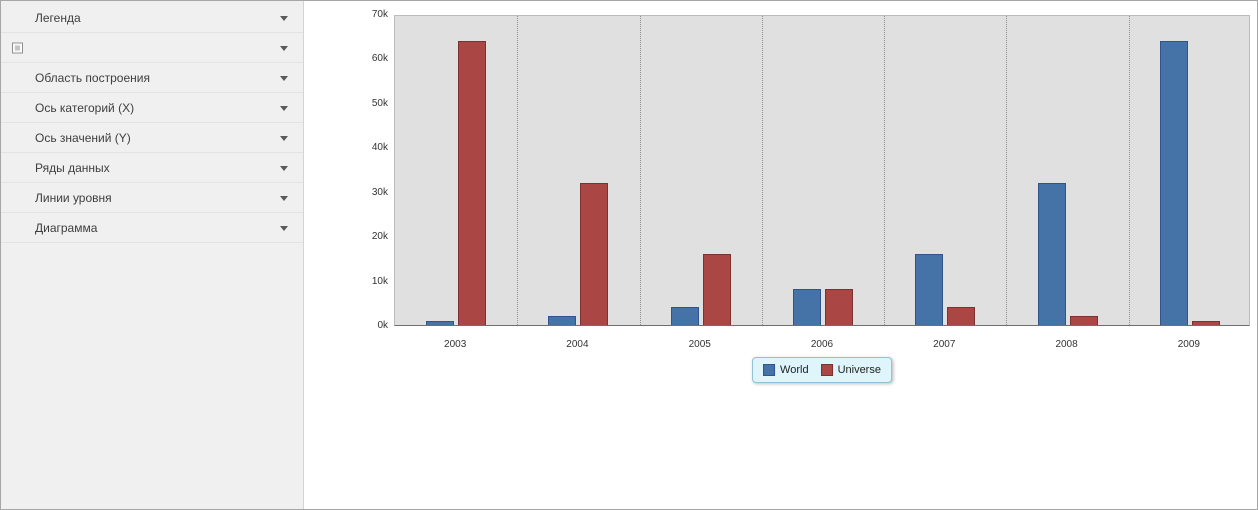 This screenshot has height=510, width=1258. I want to click on bar-world-2004, so click(562, 320).